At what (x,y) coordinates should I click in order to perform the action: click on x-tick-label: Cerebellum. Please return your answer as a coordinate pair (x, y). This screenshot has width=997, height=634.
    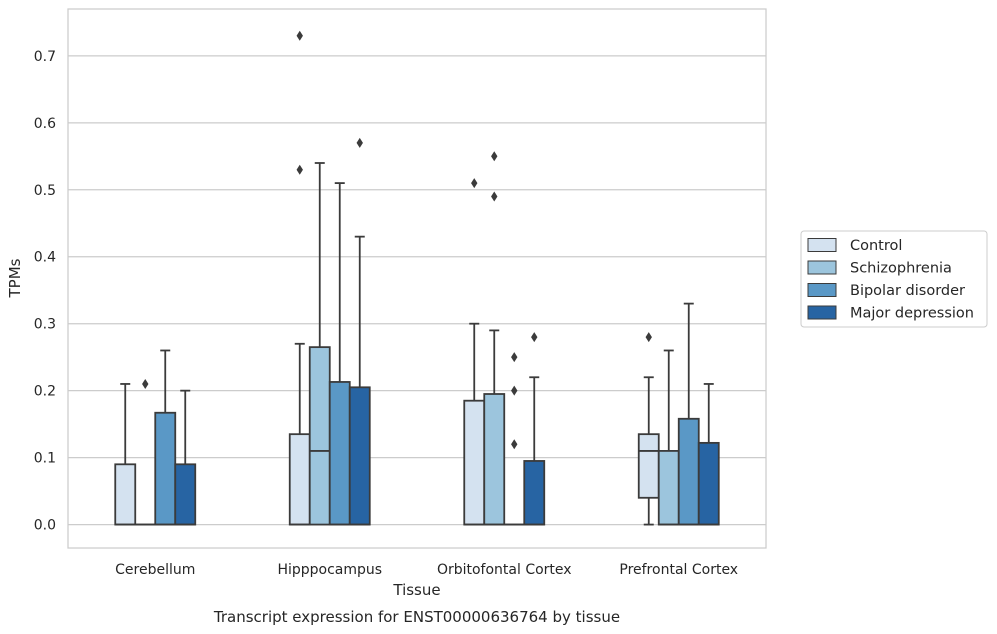
    Looking at the image, I should click on (155, 570).